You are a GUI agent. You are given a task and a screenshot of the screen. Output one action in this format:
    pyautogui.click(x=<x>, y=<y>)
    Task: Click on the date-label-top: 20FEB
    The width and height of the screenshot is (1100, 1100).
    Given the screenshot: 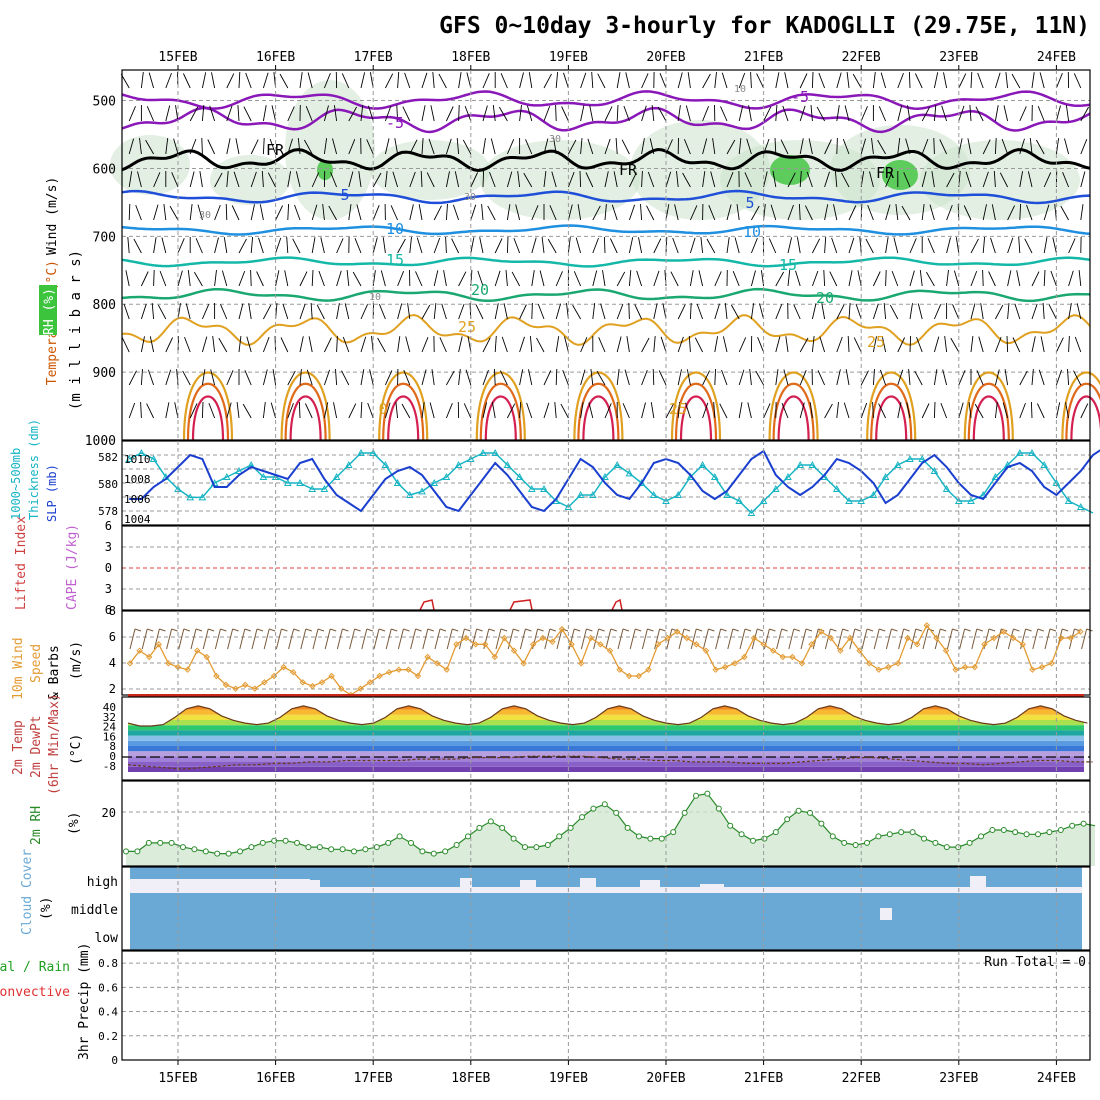 What is the action you would take?
    pyautogui.click(x=665, y=57)
    